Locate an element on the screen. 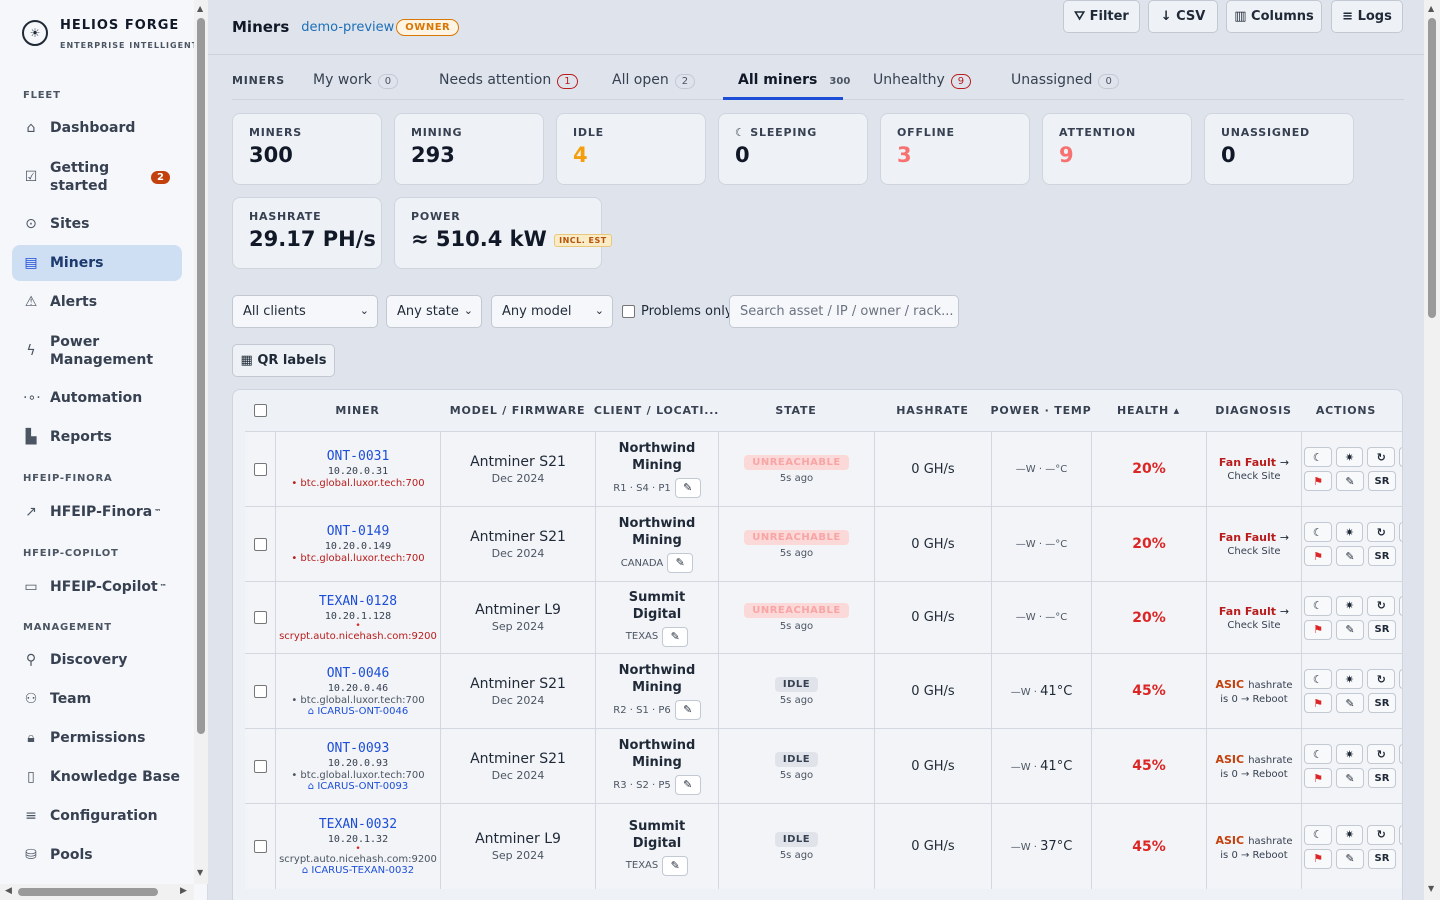  sidebar-item-team: ⚇ Team is located at coordinates (97, 699).